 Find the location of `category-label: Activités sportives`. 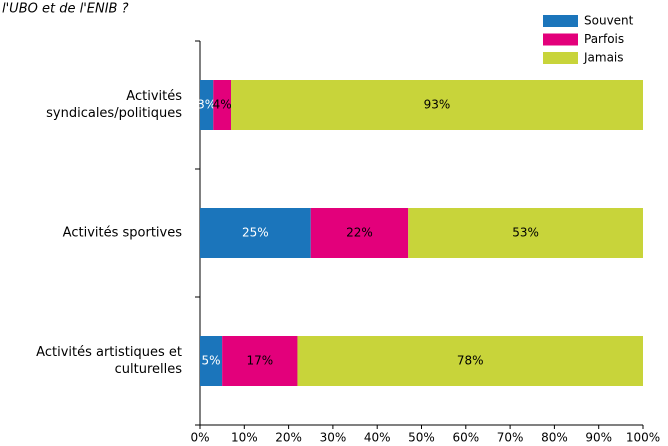

category-label: Activités sportives is located at coordinates (122, 233).